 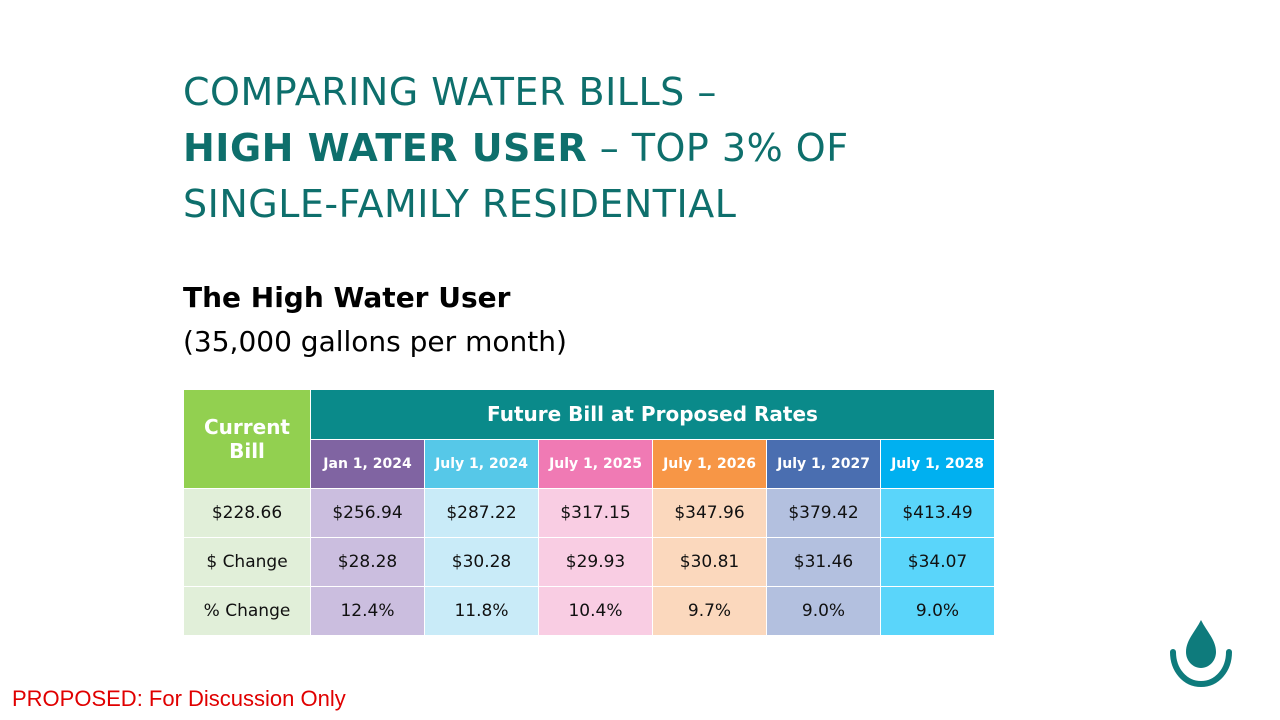 What do you see at coordinates (595, 611) in the screenshot?
I see `table-cell: 10.4%` at bounding box center [595, 611].